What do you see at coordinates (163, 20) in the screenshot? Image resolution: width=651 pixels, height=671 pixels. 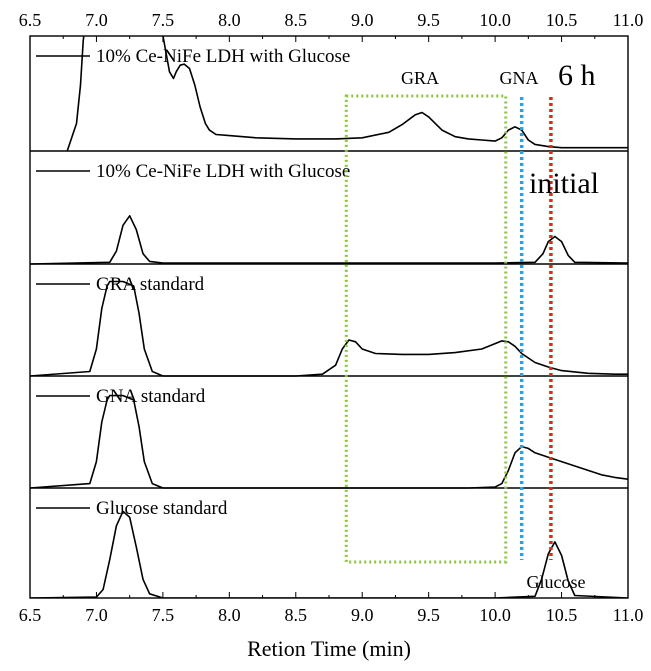 I see `top-tick-label: 7.5` at bounding box center [163, 20].